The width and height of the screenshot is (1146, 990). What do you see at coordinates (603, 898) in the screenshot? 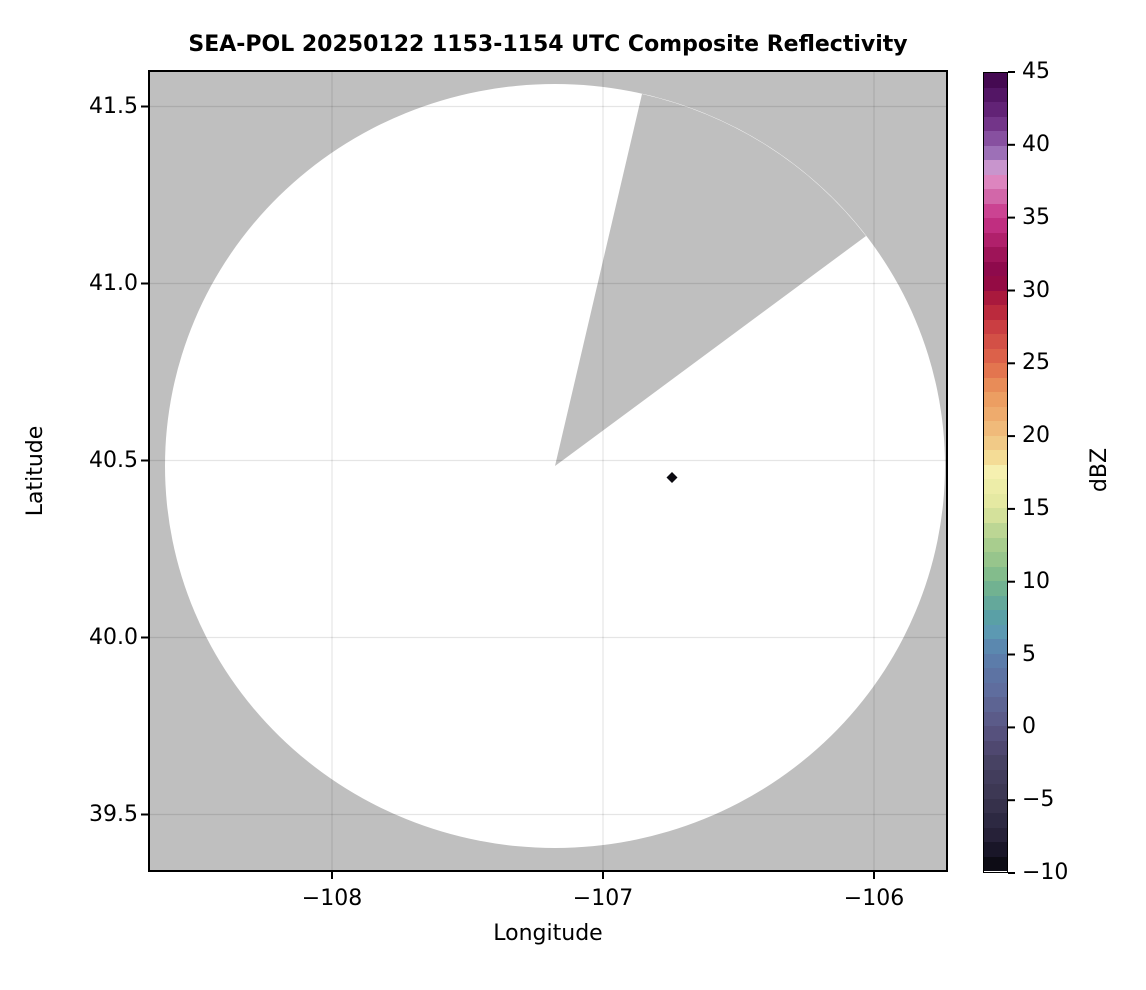
I see `x-tick-label: −107` at bounding box center [603, 898].